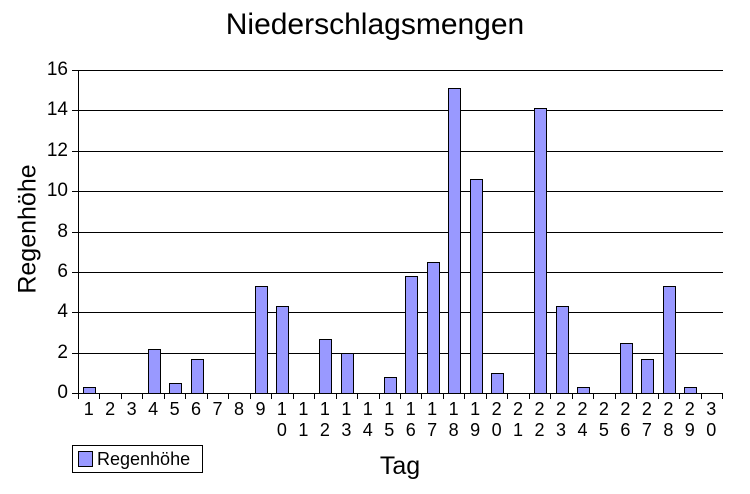 This screenshot has width=750, height=494. I want to click on x-tick-label-7: 7, so click(217, 409).